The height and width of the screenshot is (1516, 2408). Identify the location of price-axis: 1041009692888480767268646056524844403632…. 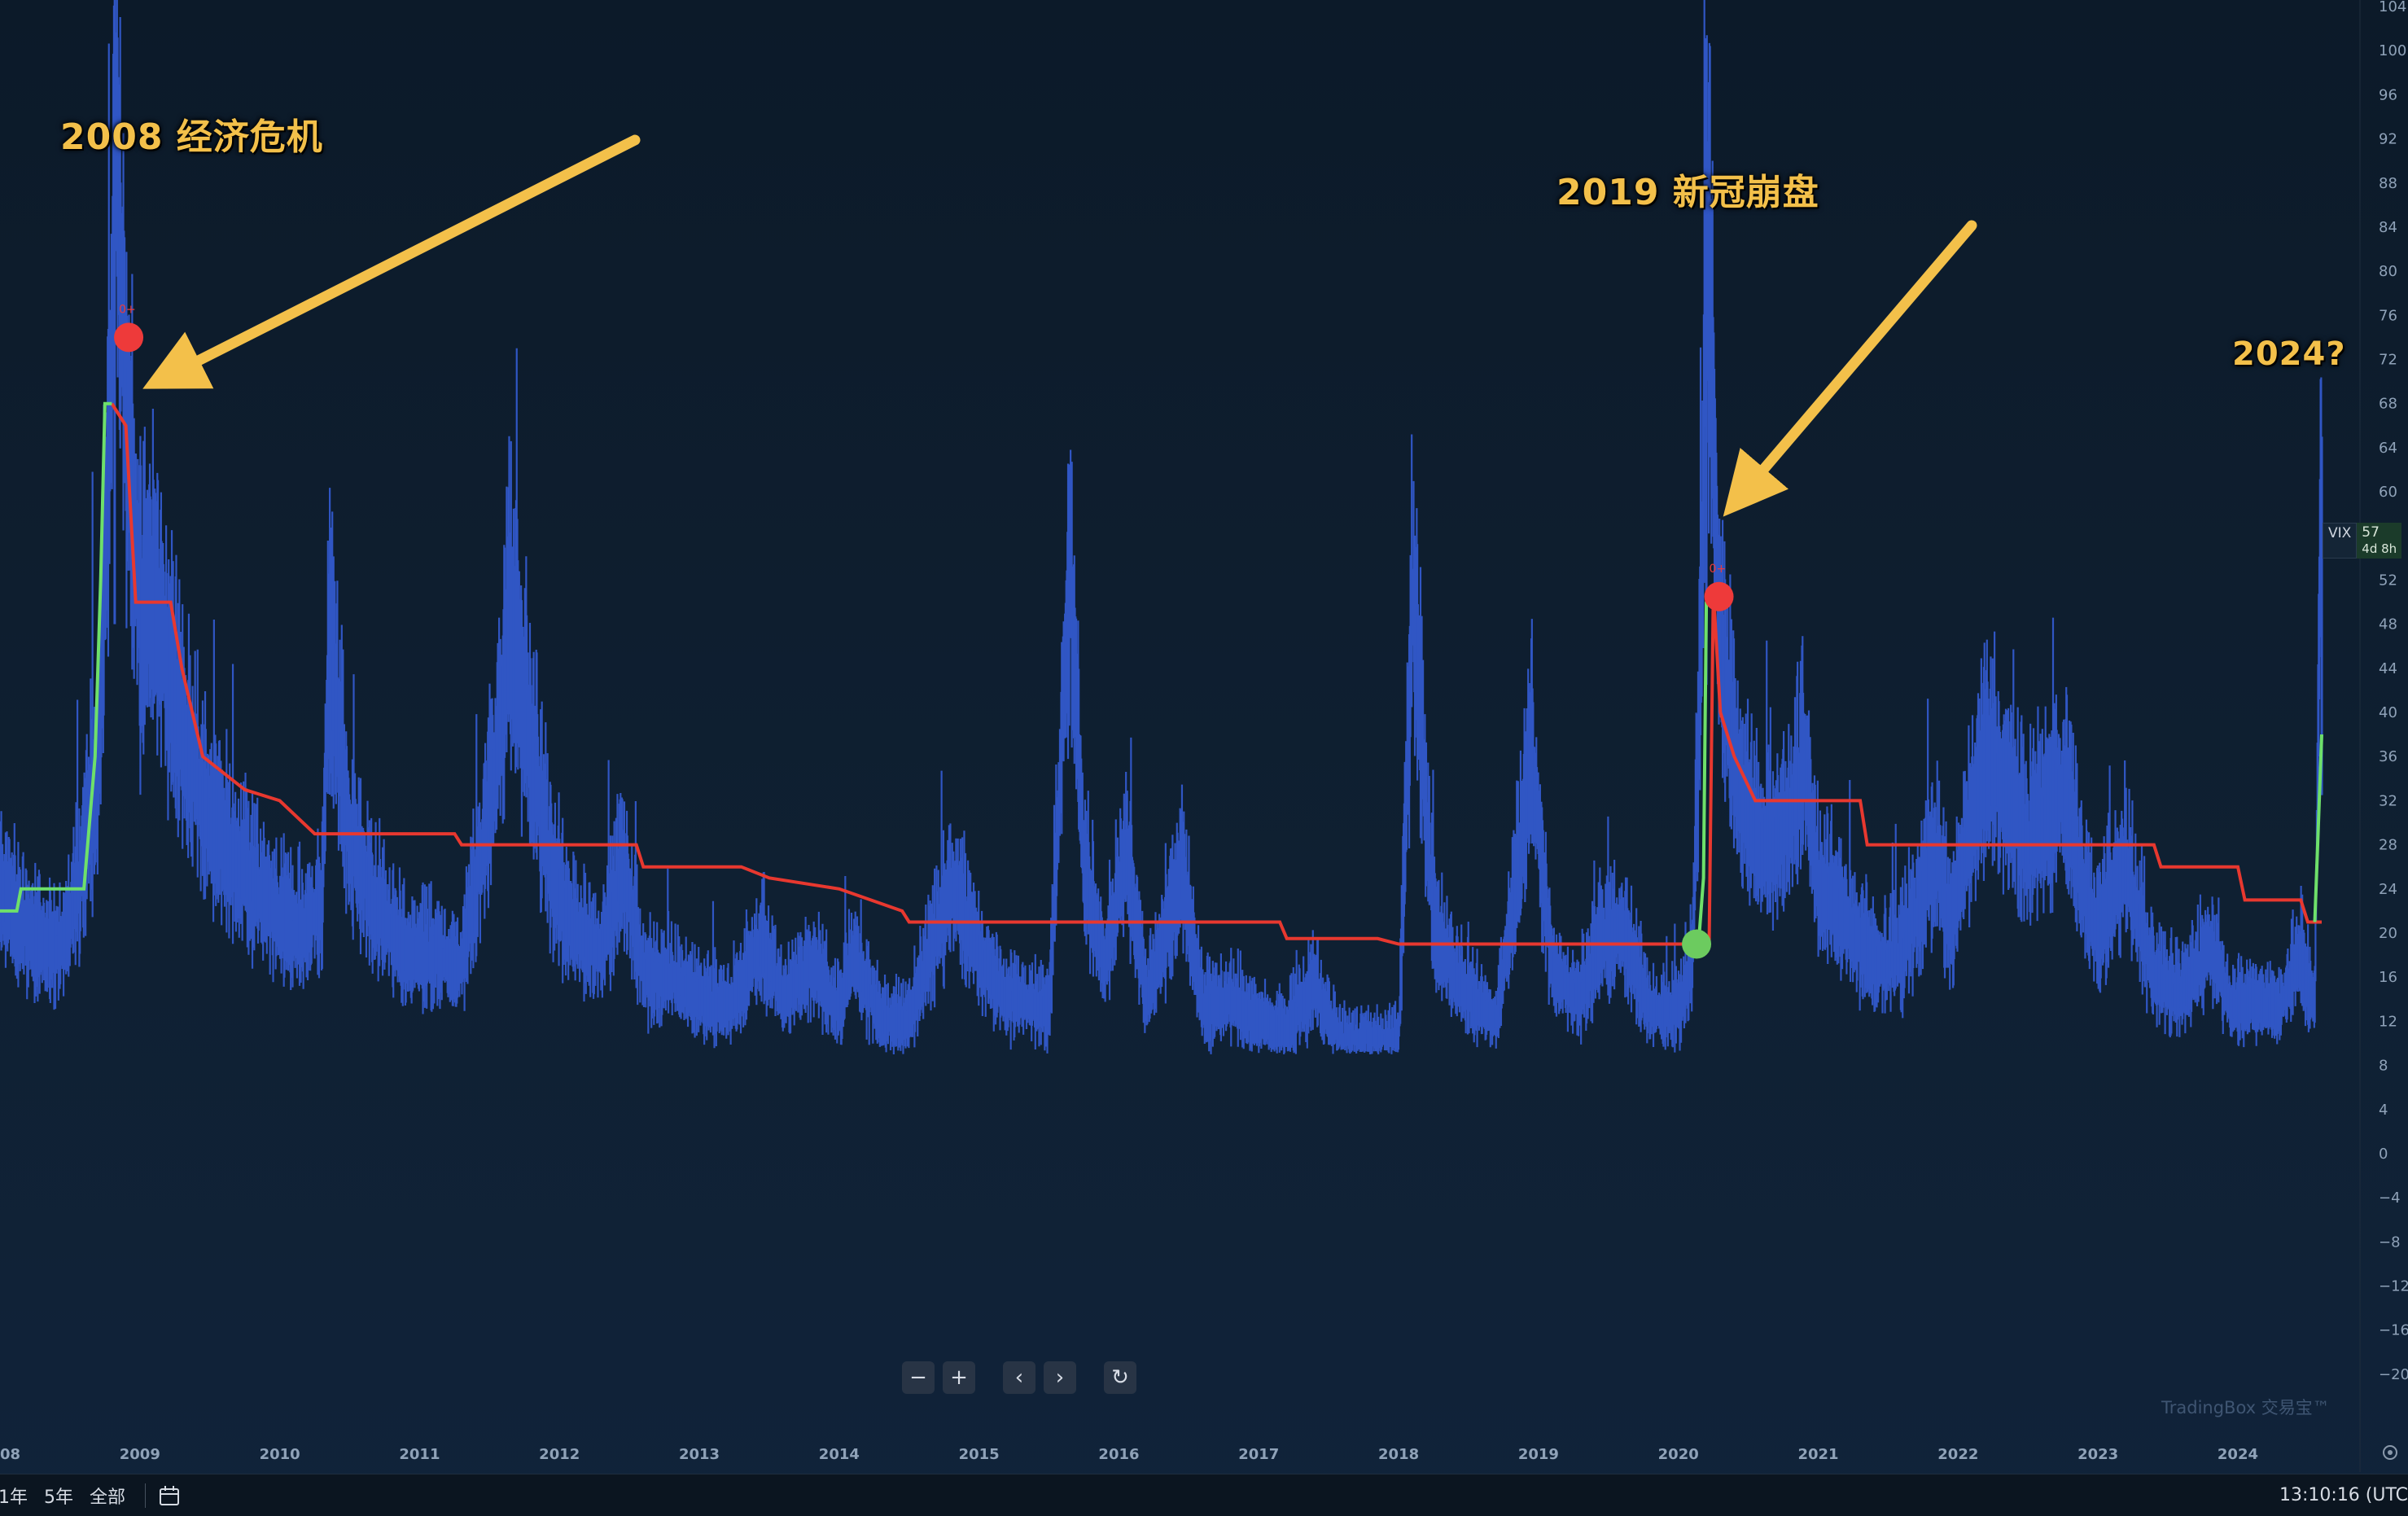
(2383, 736).